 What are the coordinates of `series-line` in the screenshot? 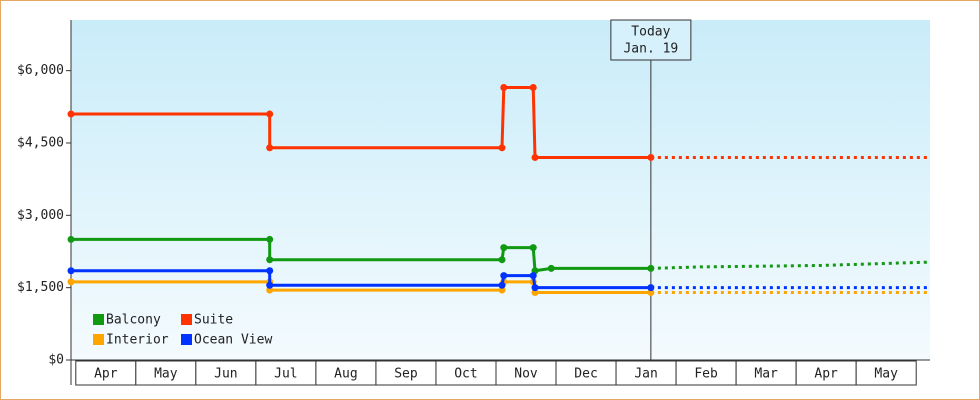 It's located at (361, 122).